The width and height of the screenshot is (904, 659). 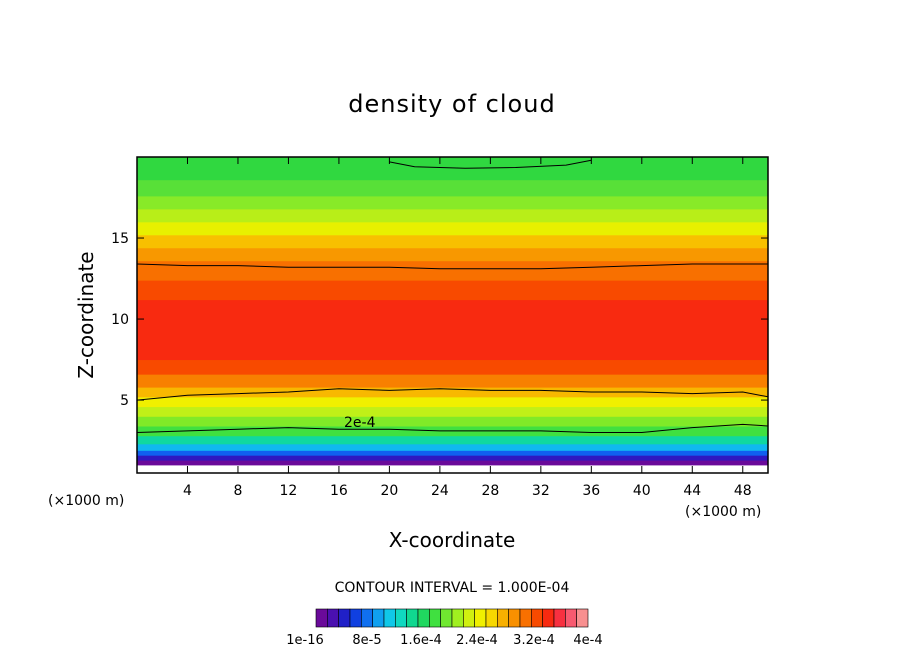 I want to click on colorbar-label-5: 4e-4, so click(x=587, y=640).